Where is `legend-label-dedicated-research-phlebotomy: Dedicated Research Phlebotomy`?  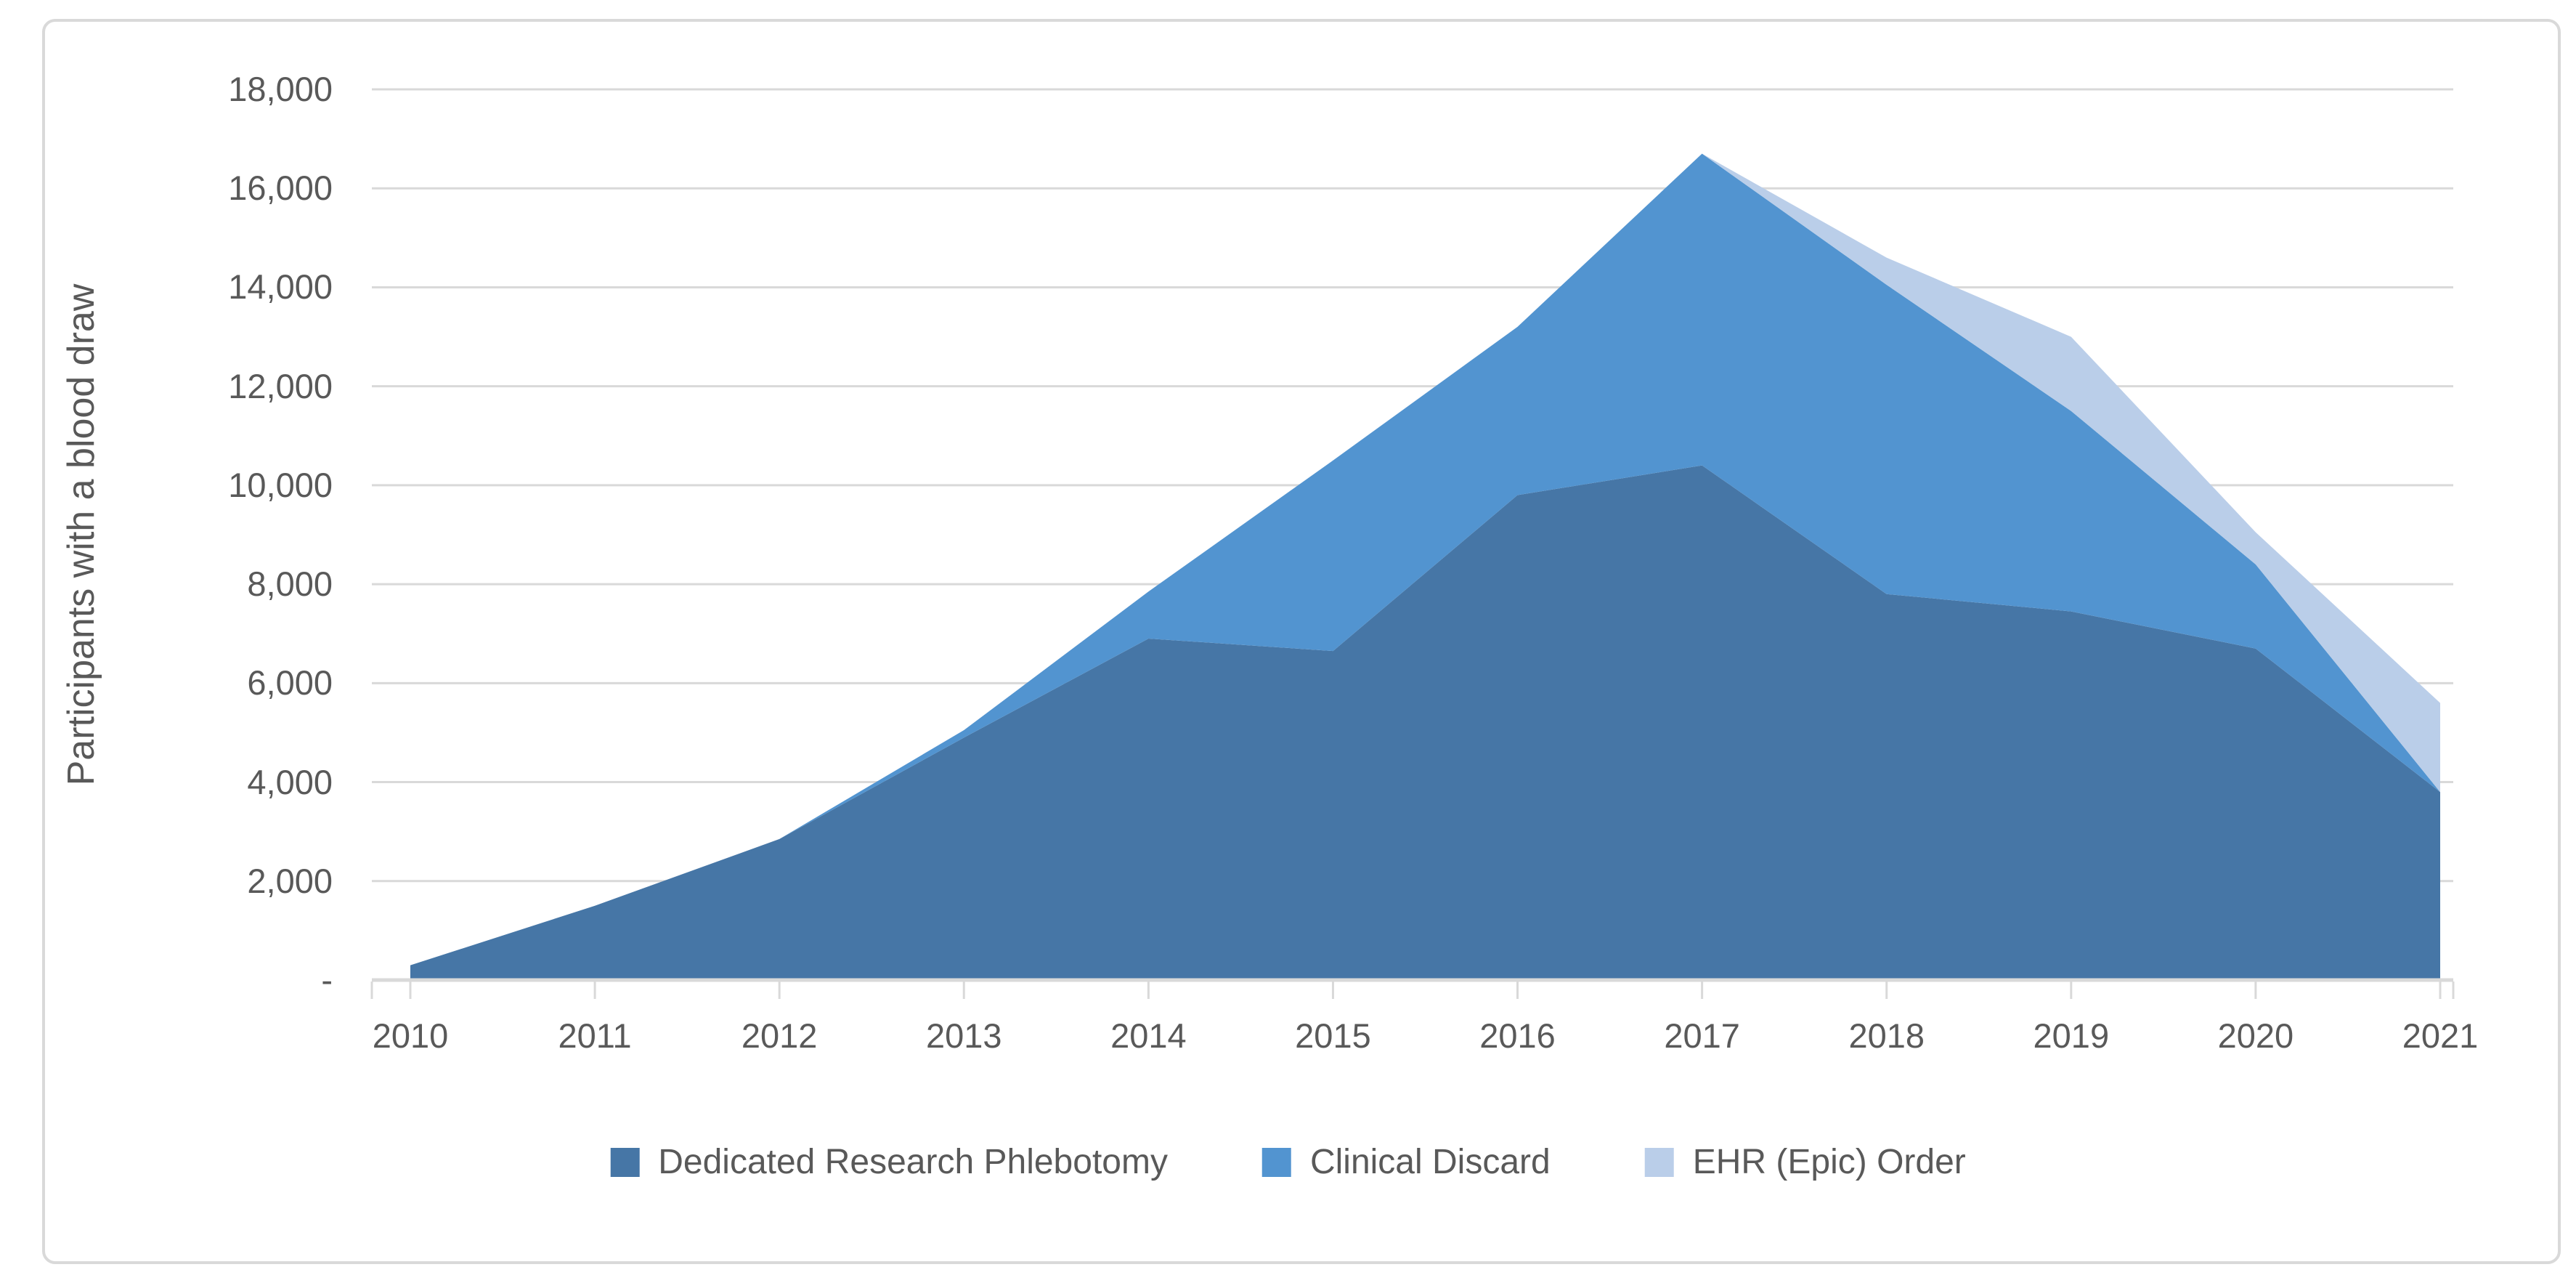
legend-label-dedicated-research-phlebotomy: Dedicated Research Phlebotomy is located at coordinates (913, 1162).